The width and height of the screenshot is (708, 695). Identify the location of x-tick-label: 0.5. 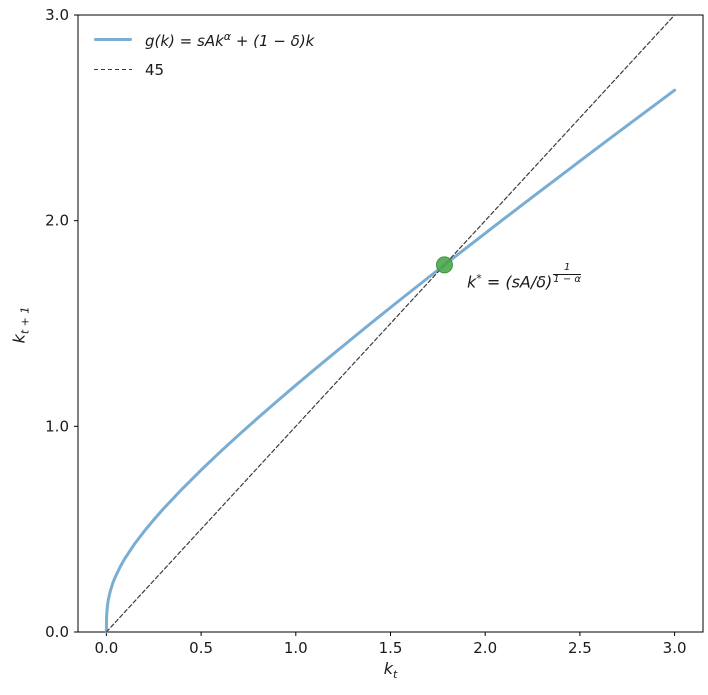
(201, 648).